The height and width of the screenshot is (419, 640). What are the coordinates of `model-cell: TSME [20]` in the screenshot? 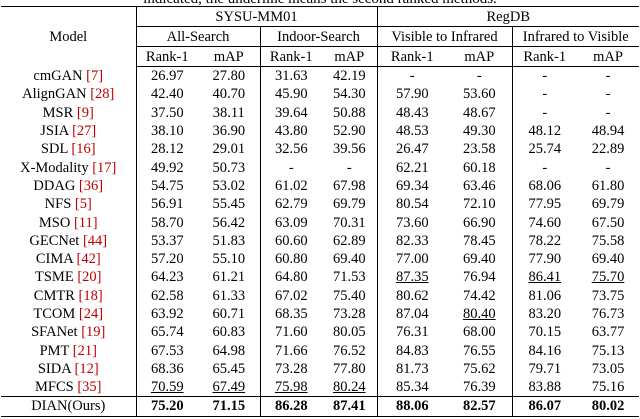 It's located at (69, 277).